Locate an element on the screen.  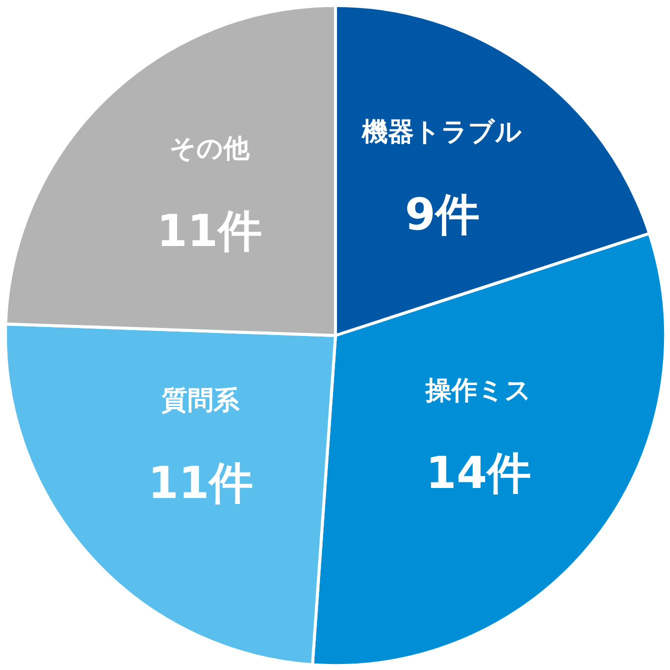
slice-label: 質問系 is located at coordinates (200, 401).